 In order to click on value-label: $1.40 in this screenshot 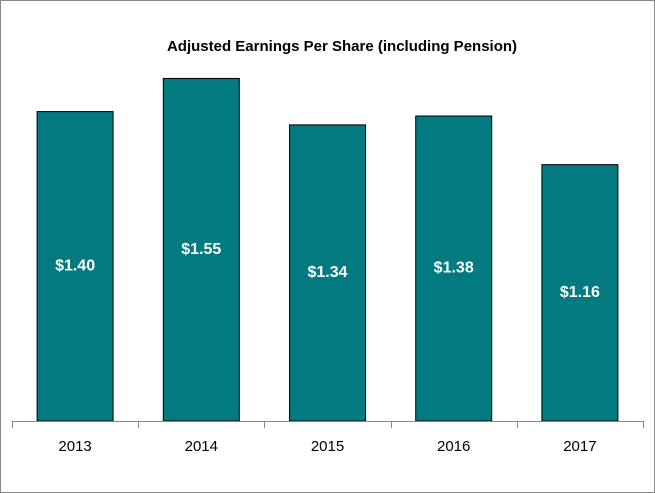, I will do `click(75, 266)`.